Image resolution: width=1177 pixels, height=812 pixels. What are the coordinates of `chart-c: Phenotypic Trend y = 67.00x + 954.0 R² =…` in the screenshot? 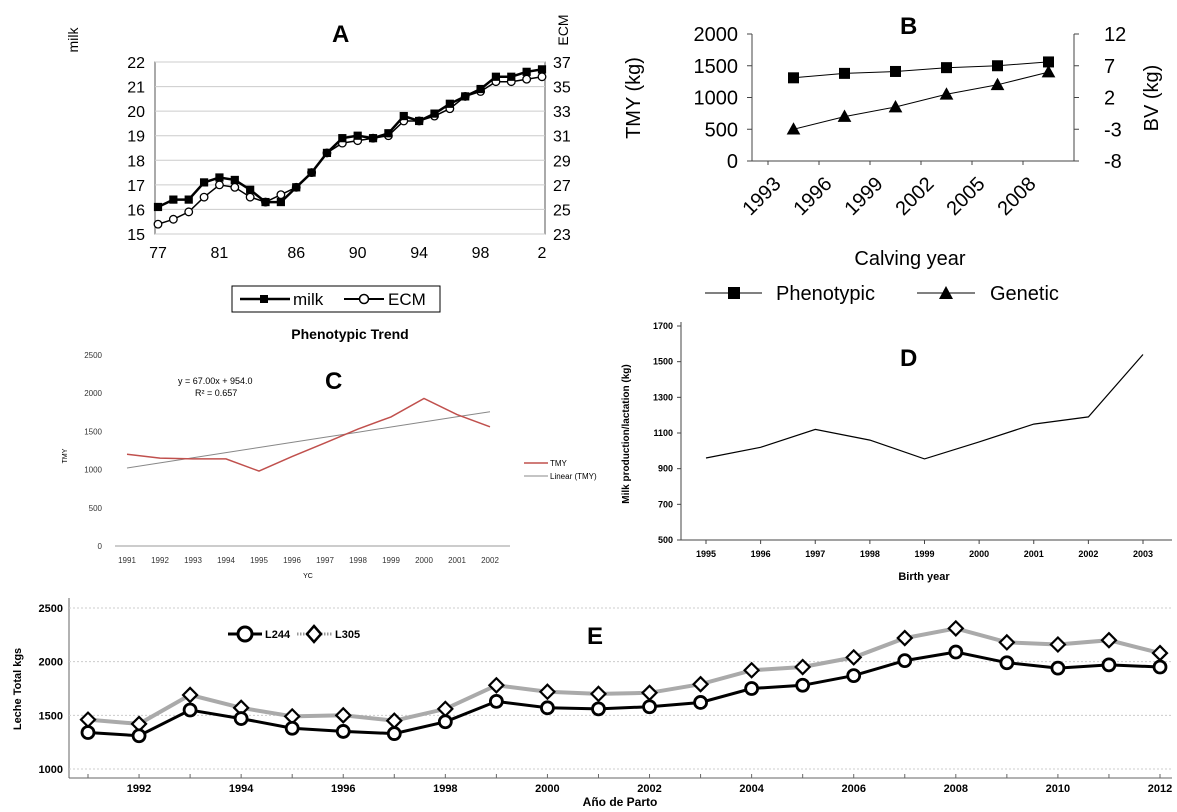 It's located at (329, 453).